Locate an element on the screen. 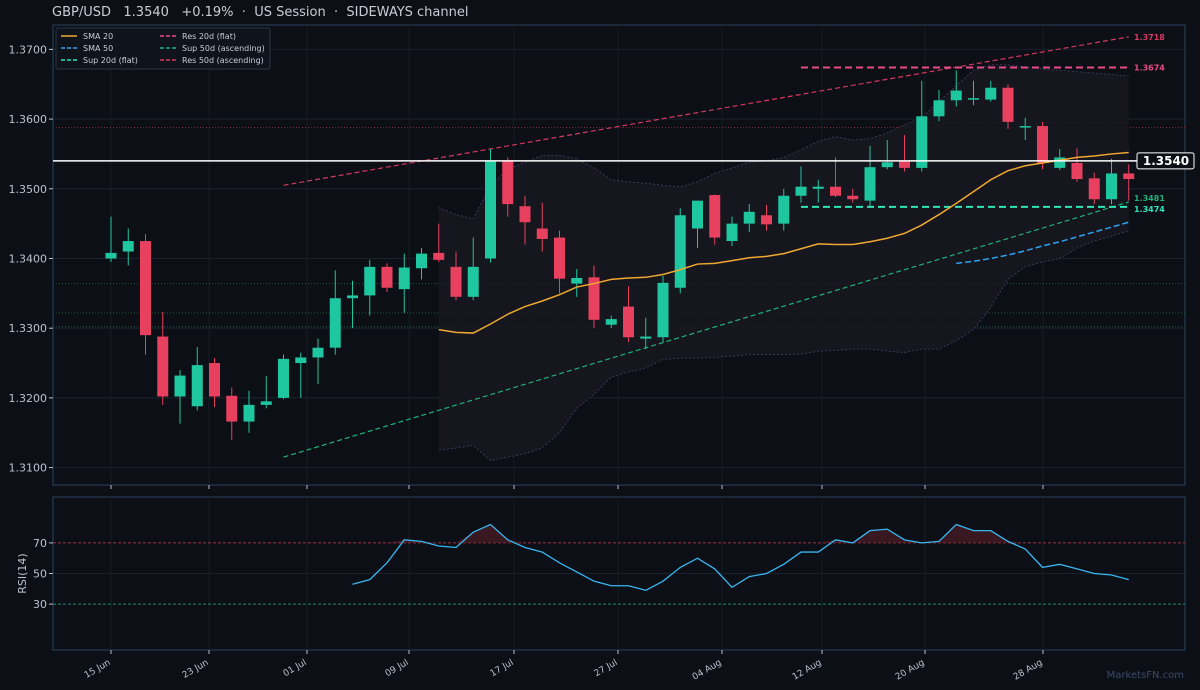  envelope-upper-line is located at coordinates (783, 142).